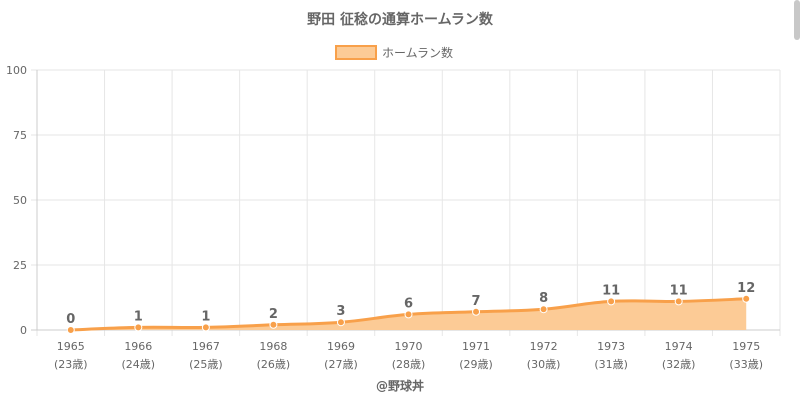 The image size is (800, 400). I want to click on x-tick-label: 1965, so click(71, 346).